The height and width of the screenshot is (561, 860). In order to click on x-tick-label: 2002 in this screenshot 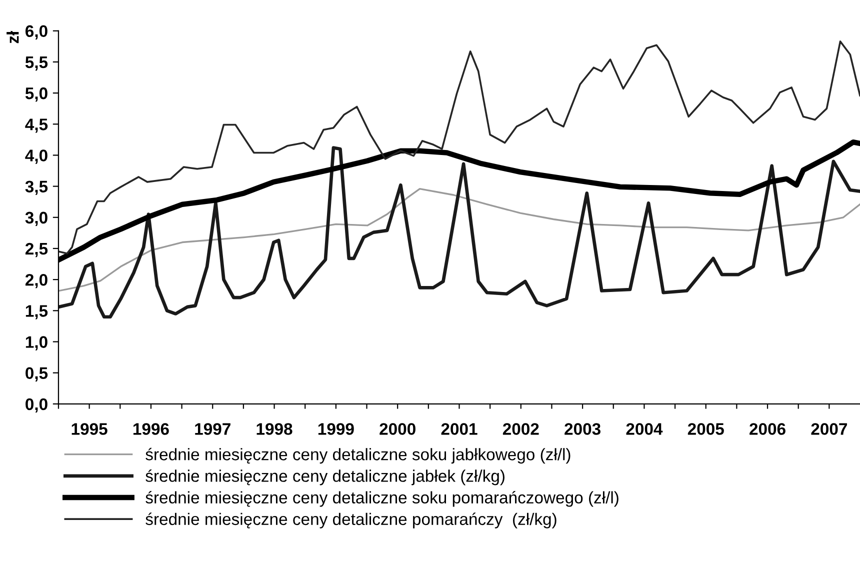, I will do `click(520, 429)`.